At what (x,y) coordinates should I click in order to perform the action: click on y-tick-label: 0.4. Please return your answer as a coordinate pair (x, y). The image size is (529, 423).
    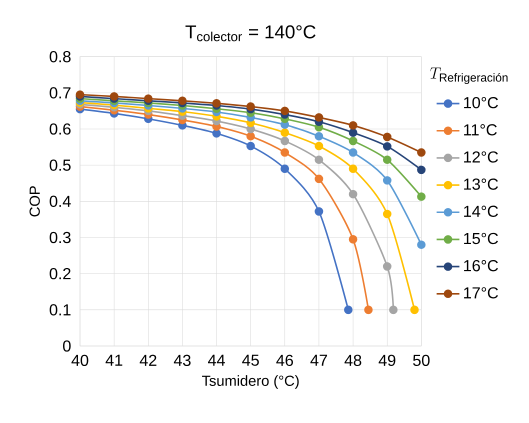
    Looking at the image, I should click on (60, 201).